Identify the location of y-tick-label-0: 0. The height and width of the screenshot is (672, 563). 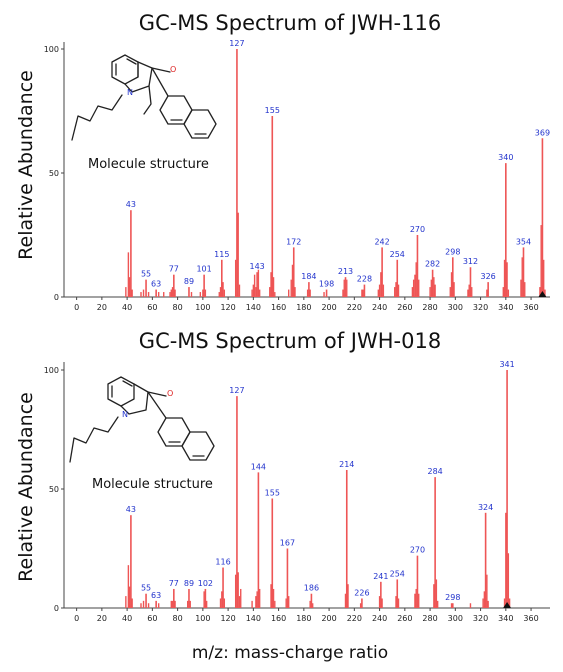
(56, 608).